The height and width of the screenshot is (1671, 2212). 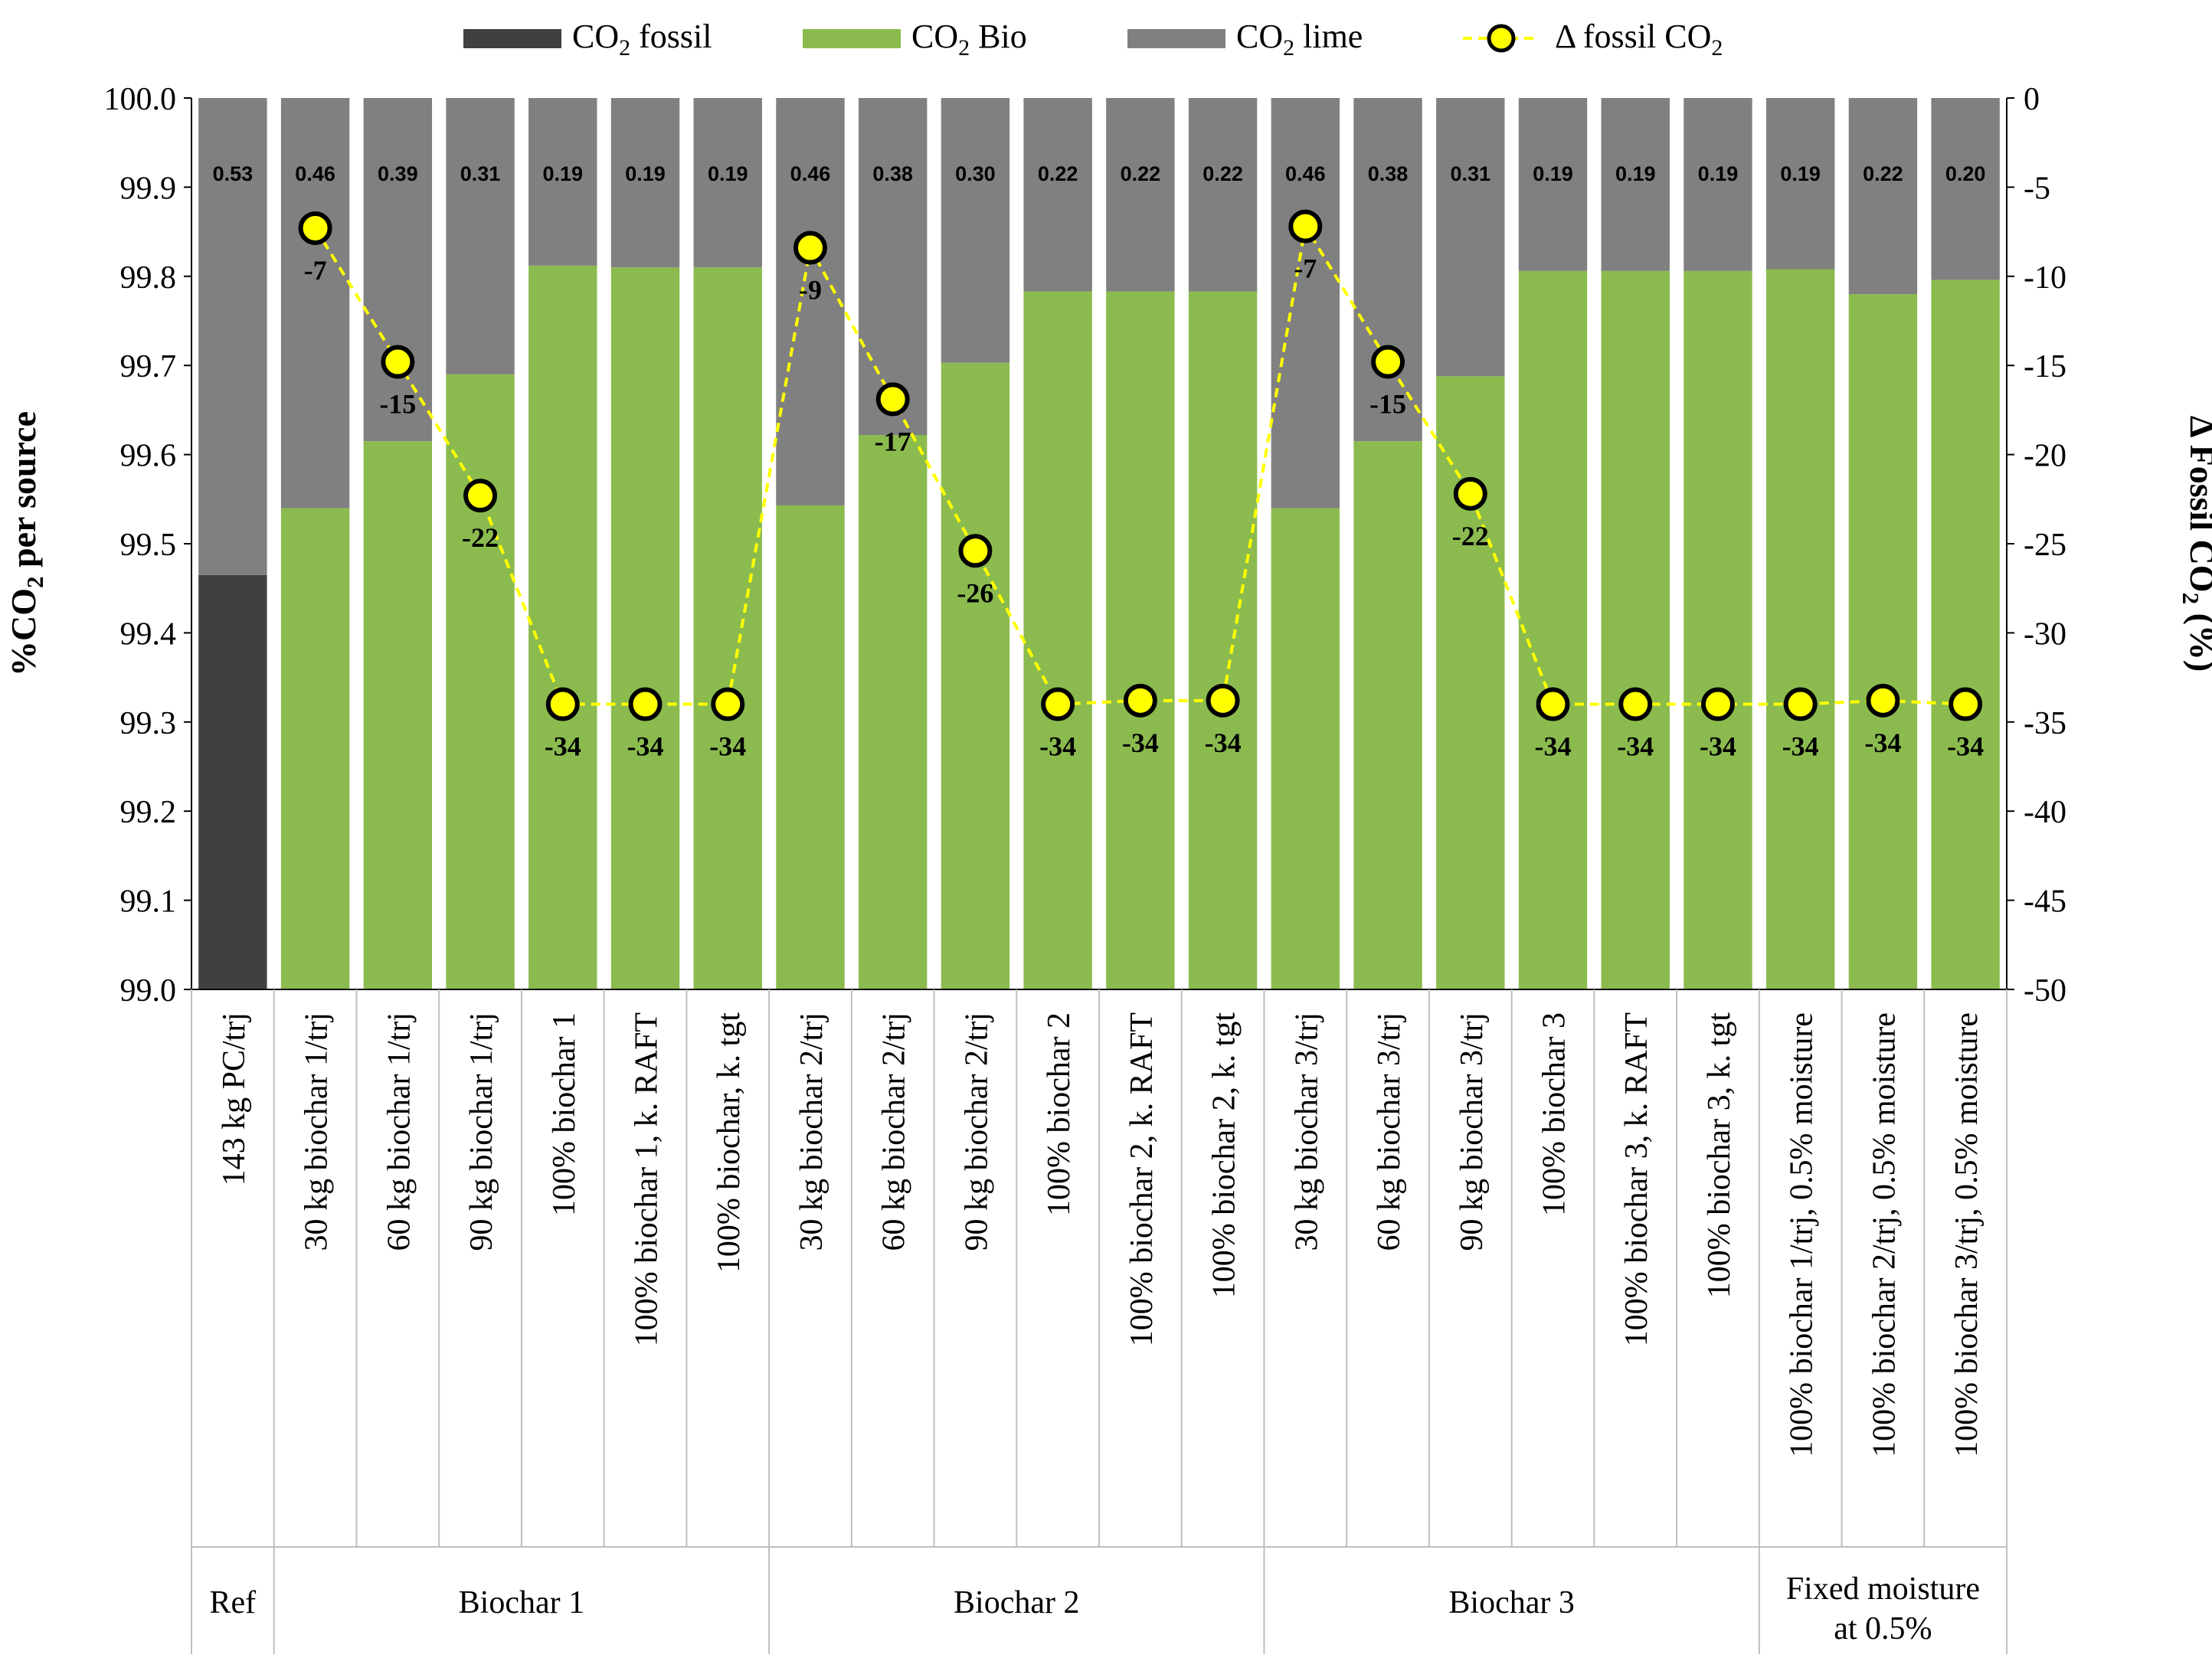 I want to click on right-tick-label: -10, so click(x=2045, y=278).